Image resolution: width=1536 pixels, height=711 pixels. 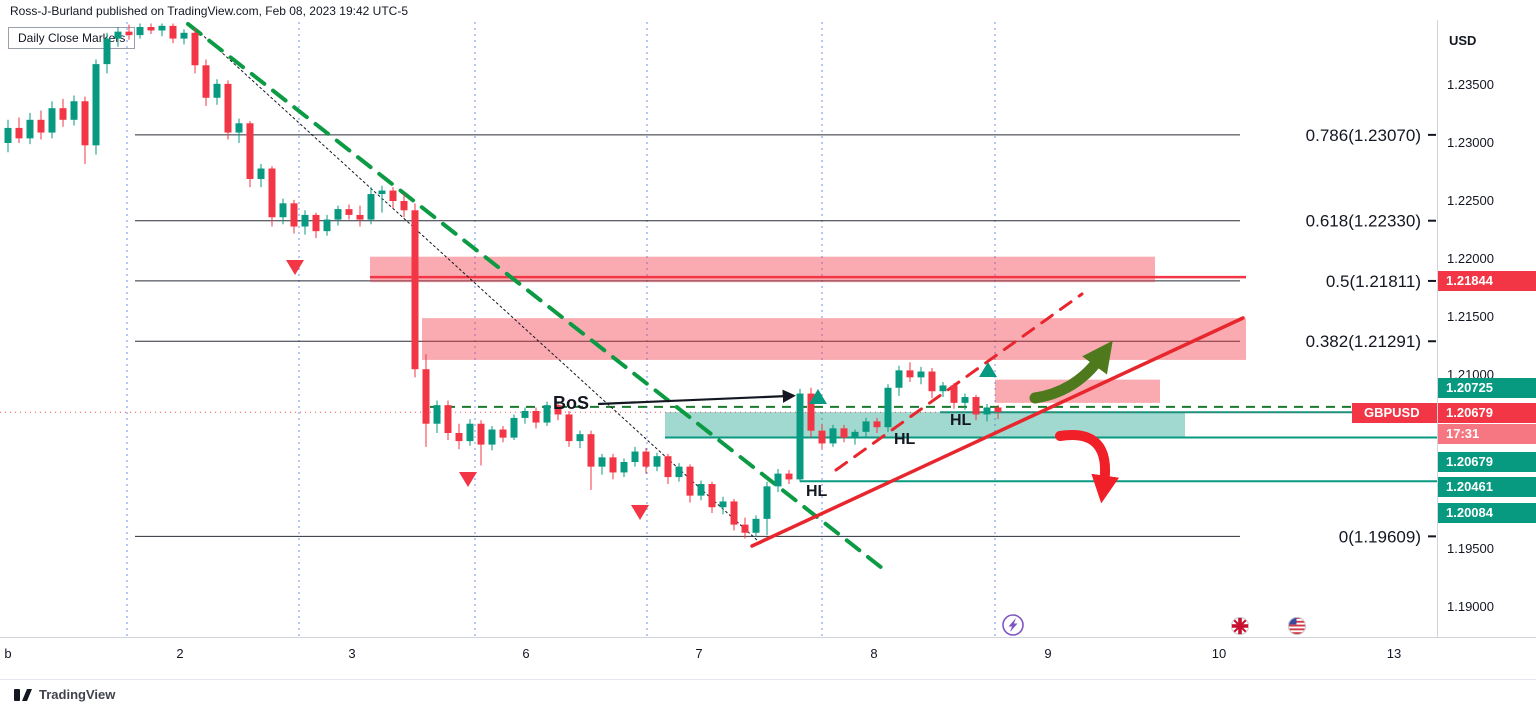 I want to click on current-price-label: GBPUSD 1.20679, so click(x=1444, y=413).